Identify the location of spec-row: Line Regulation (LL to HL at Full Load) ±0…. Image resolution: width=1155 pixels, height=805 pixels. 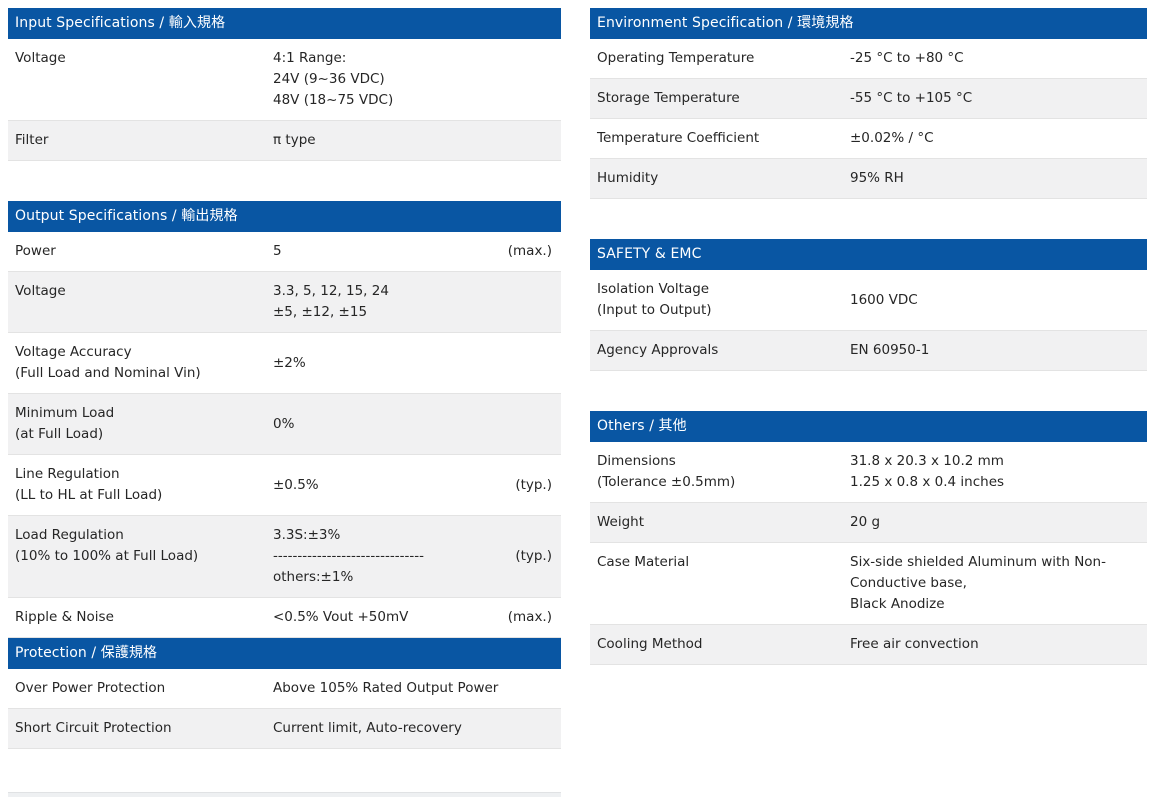
(284, 485).